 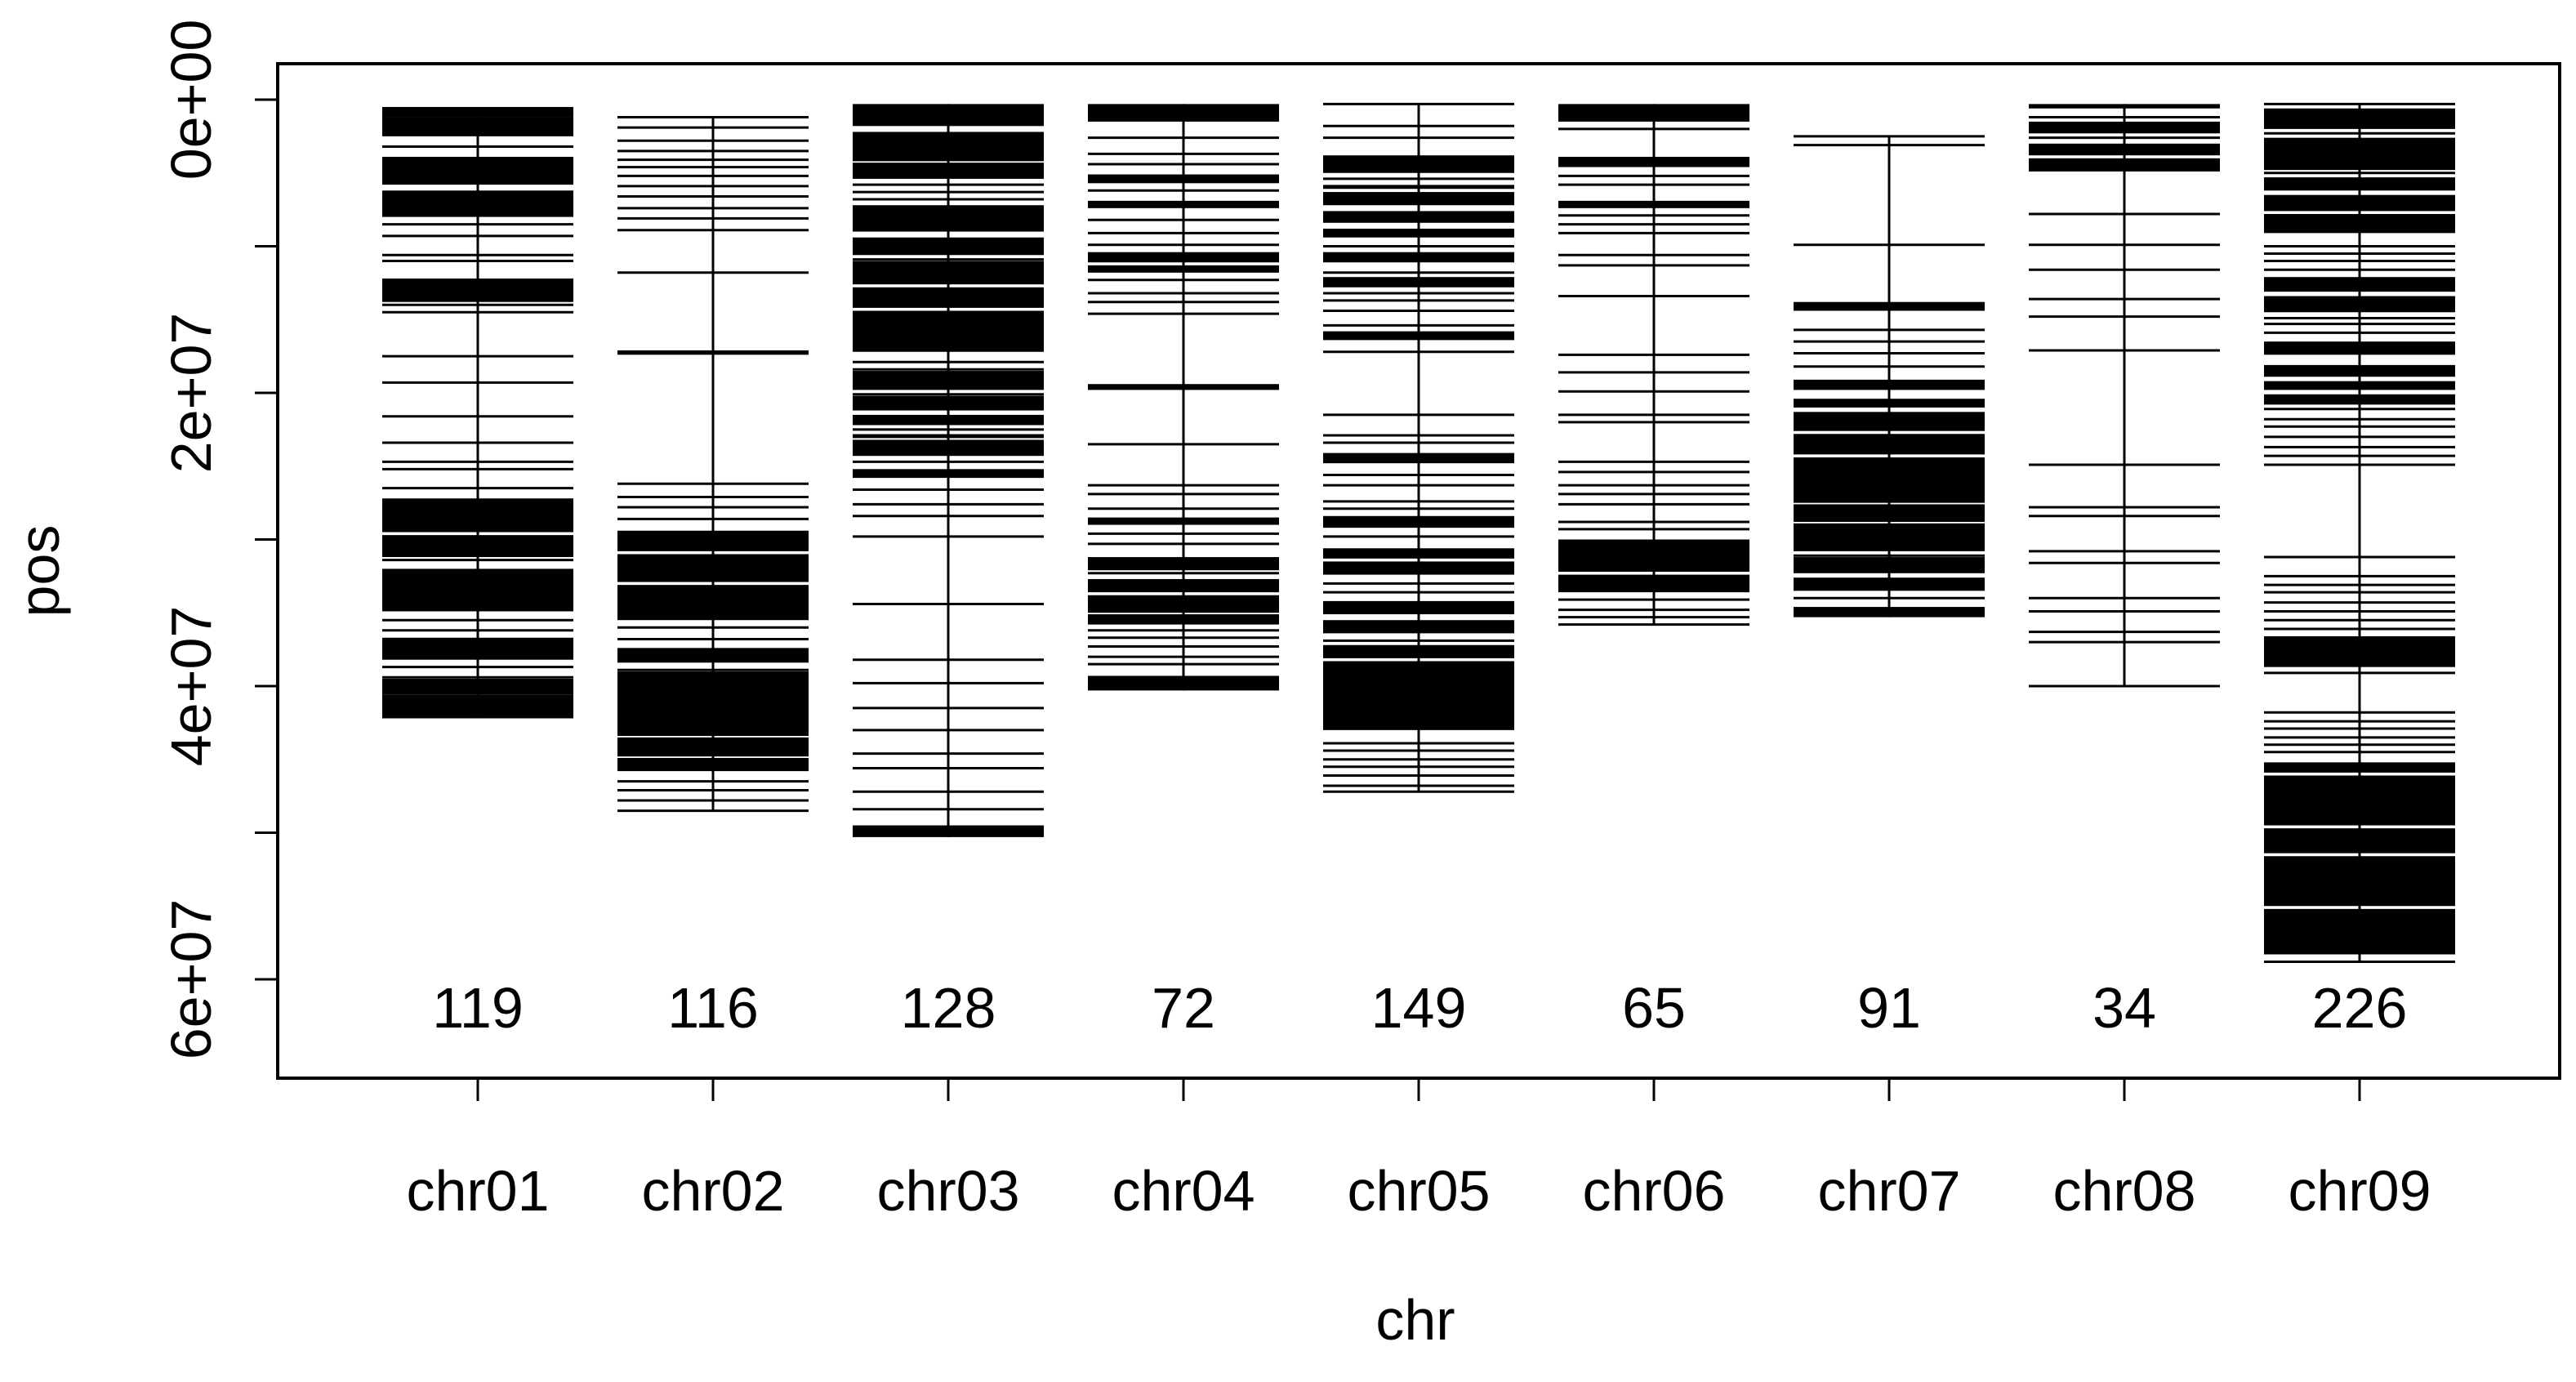 What do you see at coordinates (713, 1008) in the screenshot?
I see `marker-count-label: 116` at bounding box center [713, 1008].